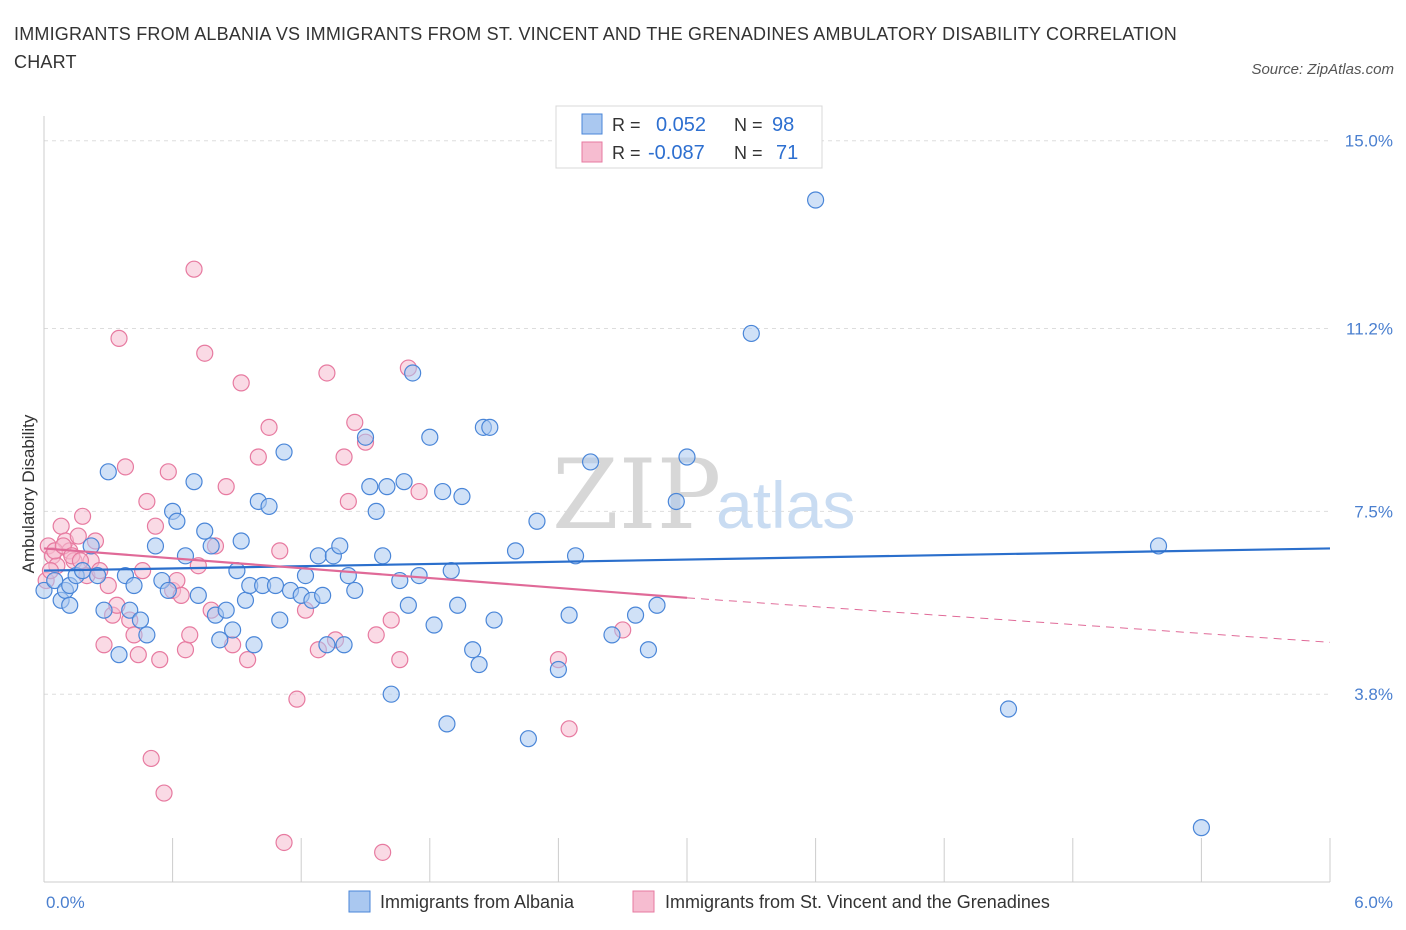  Describe the element at coordinates (783, 125) in the screenshot. I see `legend-n-value-1: 98` at that location.